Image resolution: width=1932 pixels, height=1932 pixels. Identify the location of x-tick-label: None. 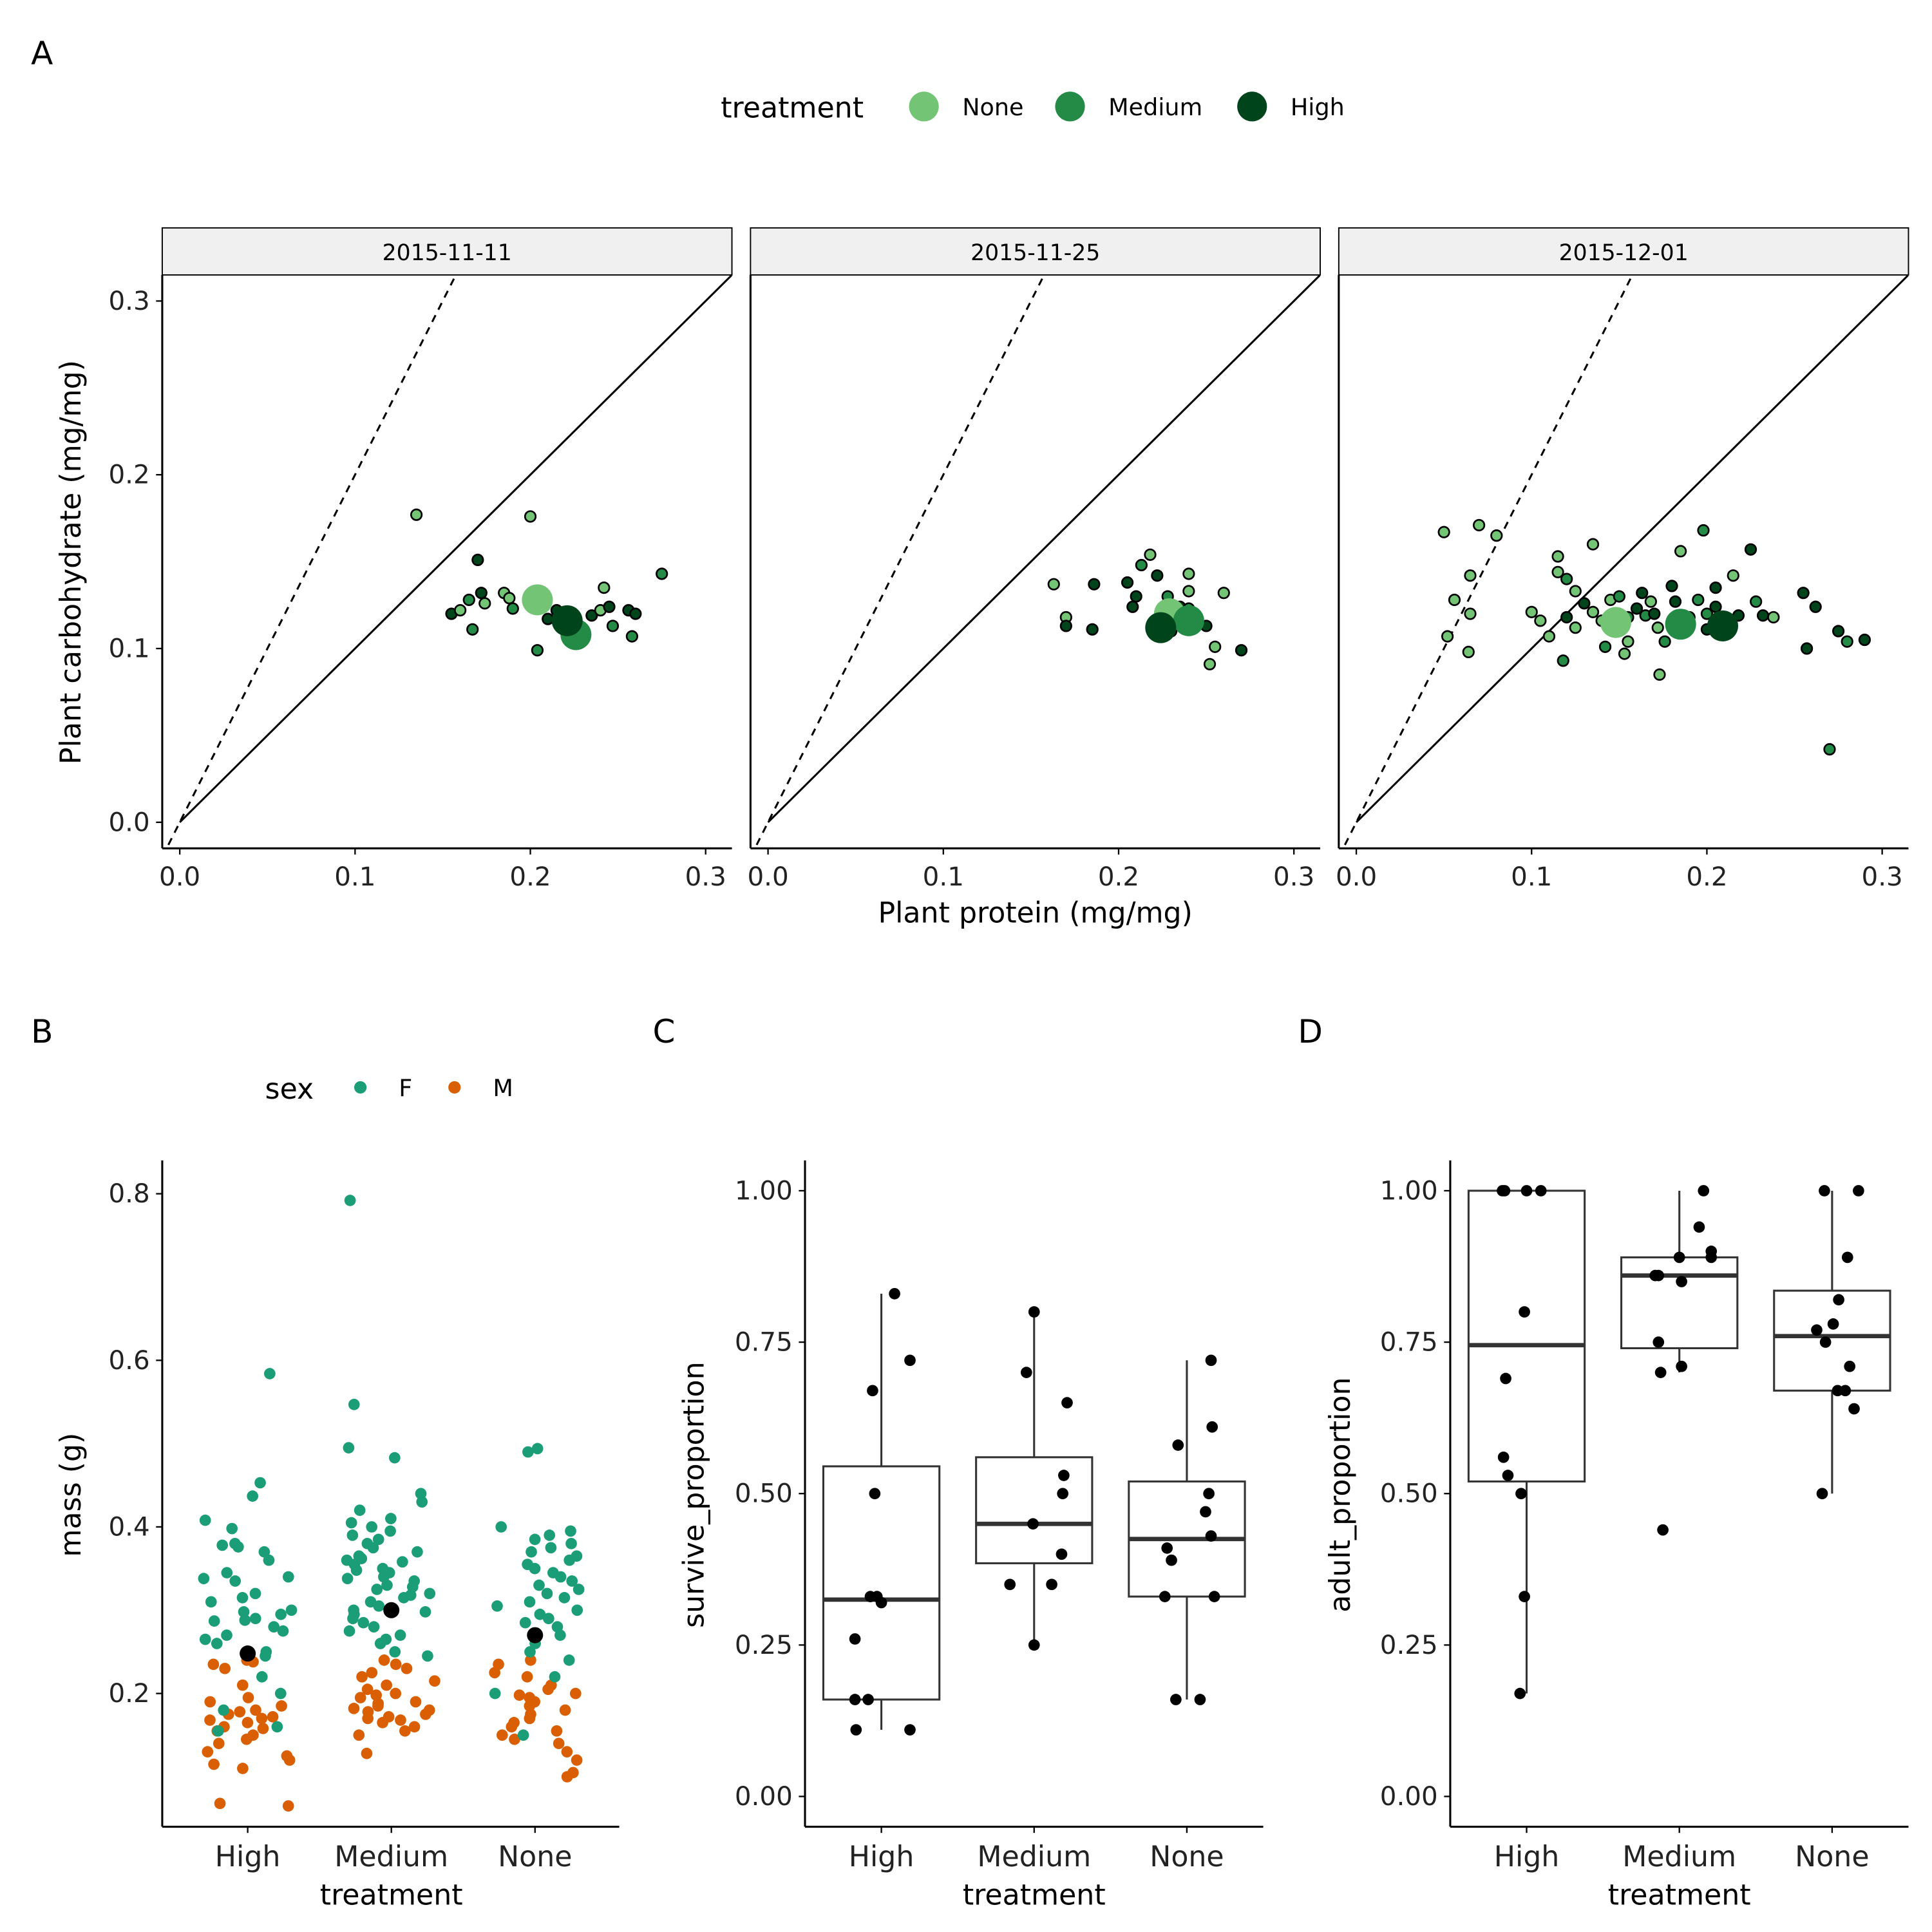
(535, 1857).